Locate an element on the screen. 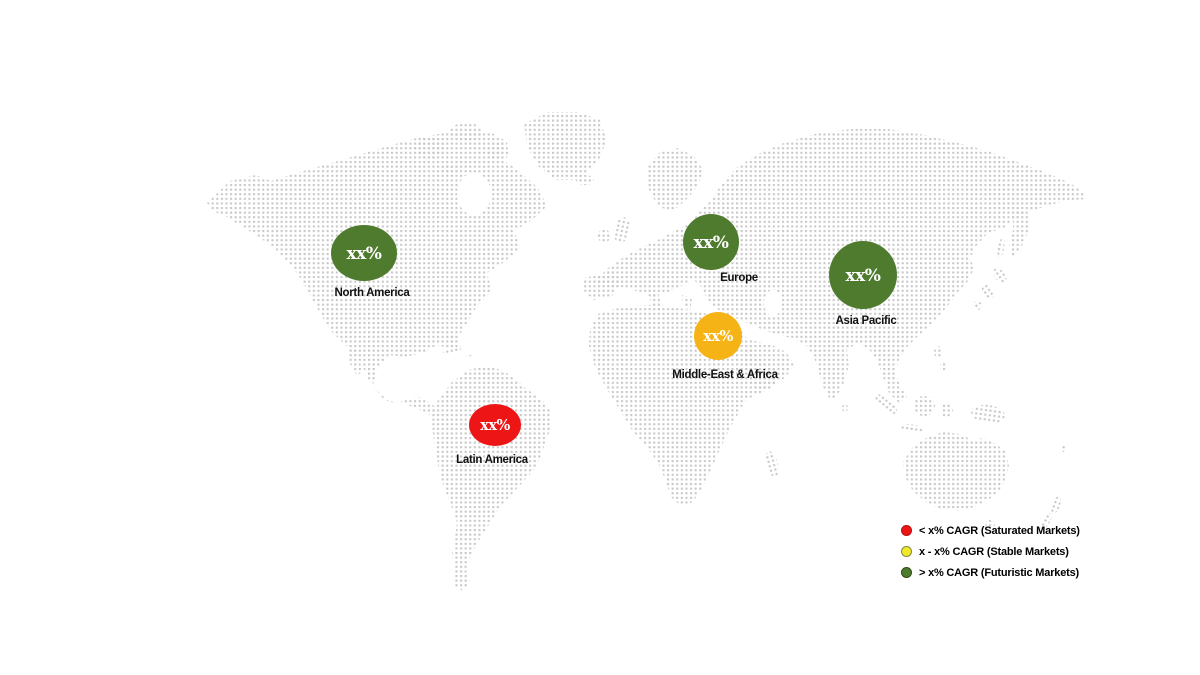 Image resolution: width=1200 pixels, height=675 pixels. new-zealand-south is located at coordinates (1046, 521).